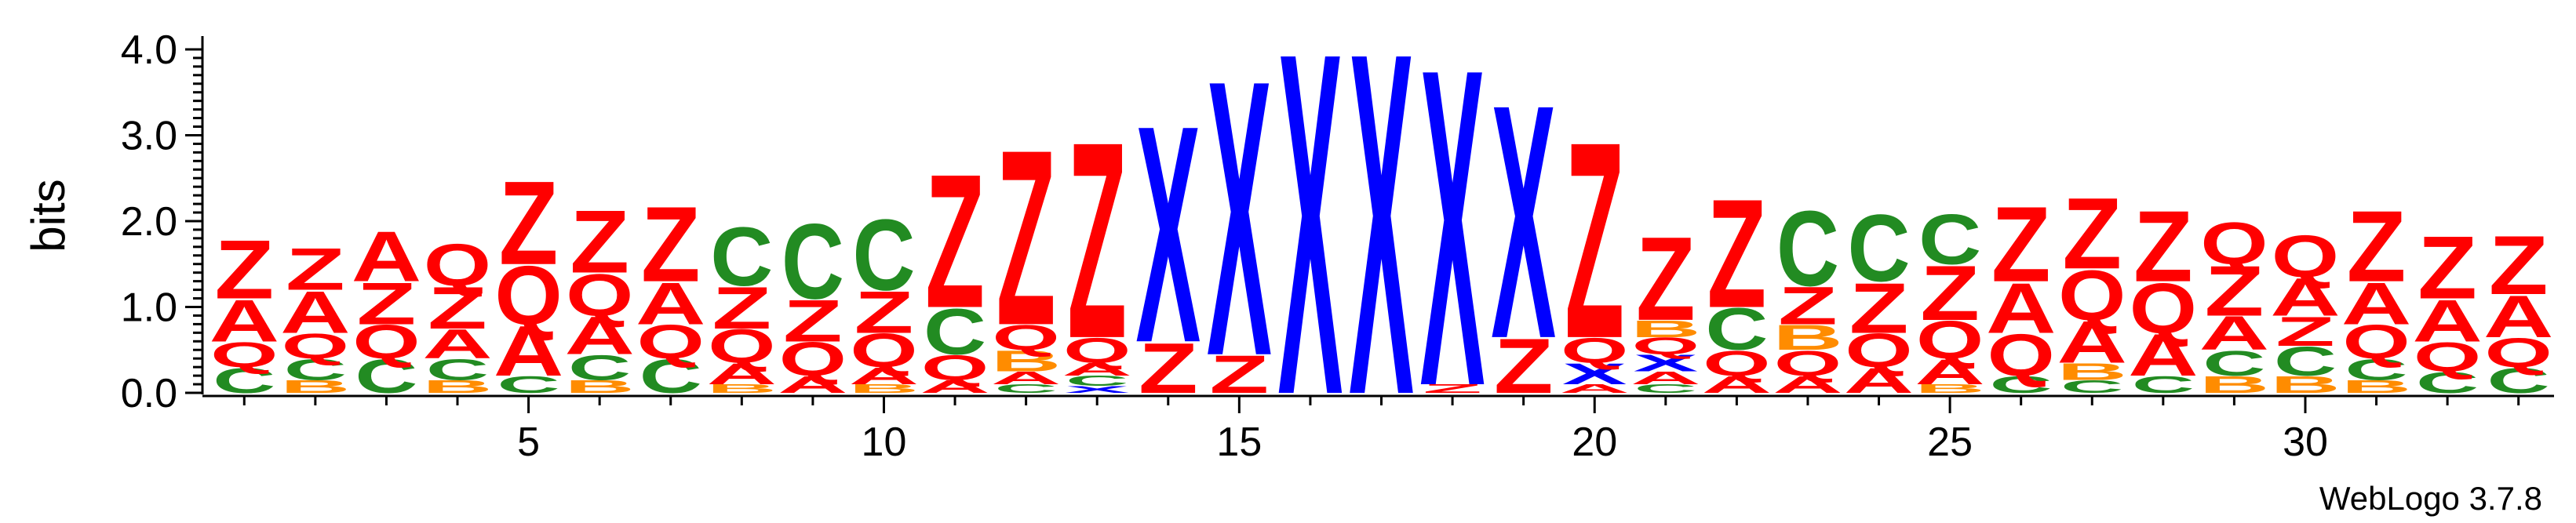 The height and width of the screenshot is (523, 2576). Describe the element at coordinates (48, 215) in the screenshot. I see `y-axis-label: bits` at that location.